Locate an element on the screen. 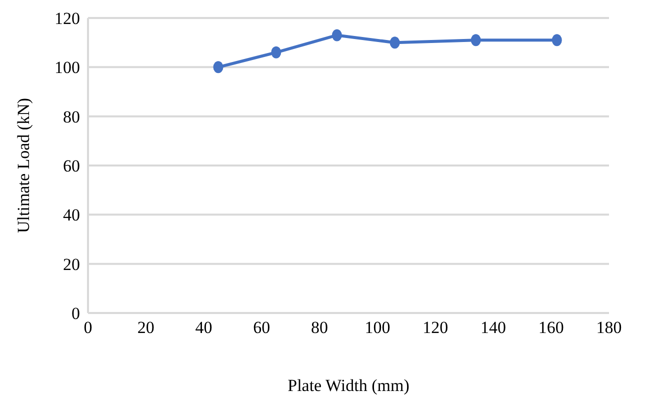 The height and width of the screenshot is (411, 647). x-tick-label: 80 is located at coordinates (319, 328).